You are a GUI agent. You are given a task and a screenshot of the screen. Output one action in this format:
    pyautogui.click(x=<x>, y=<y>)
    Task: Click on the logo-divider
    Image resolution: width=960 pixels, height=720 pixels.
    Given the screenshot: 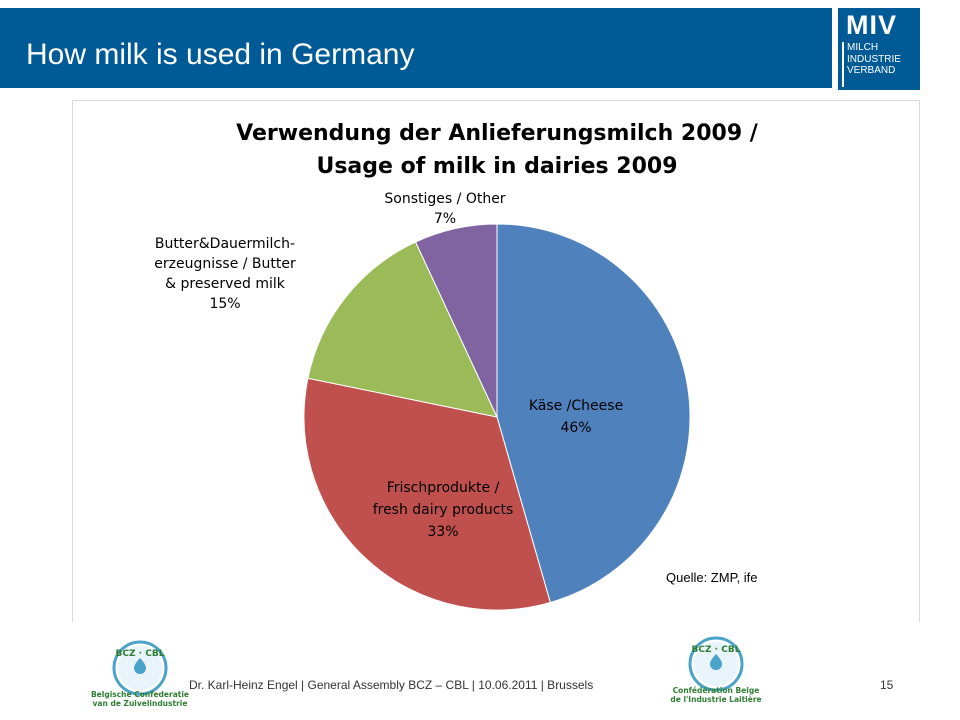 What is the action you would take?
    pyautogui.click(x=843, y=64)
    